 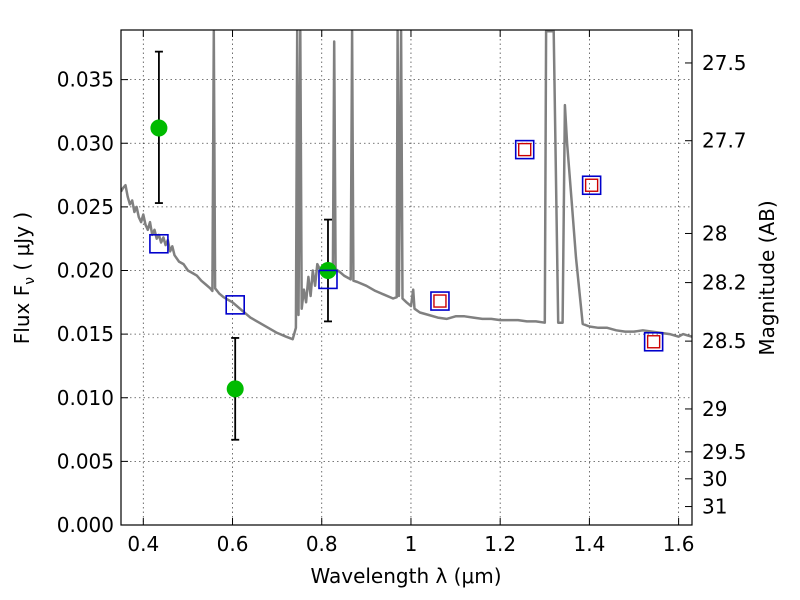 I want to click on x-tick-label: 1.4, so click(x=589, y=544).